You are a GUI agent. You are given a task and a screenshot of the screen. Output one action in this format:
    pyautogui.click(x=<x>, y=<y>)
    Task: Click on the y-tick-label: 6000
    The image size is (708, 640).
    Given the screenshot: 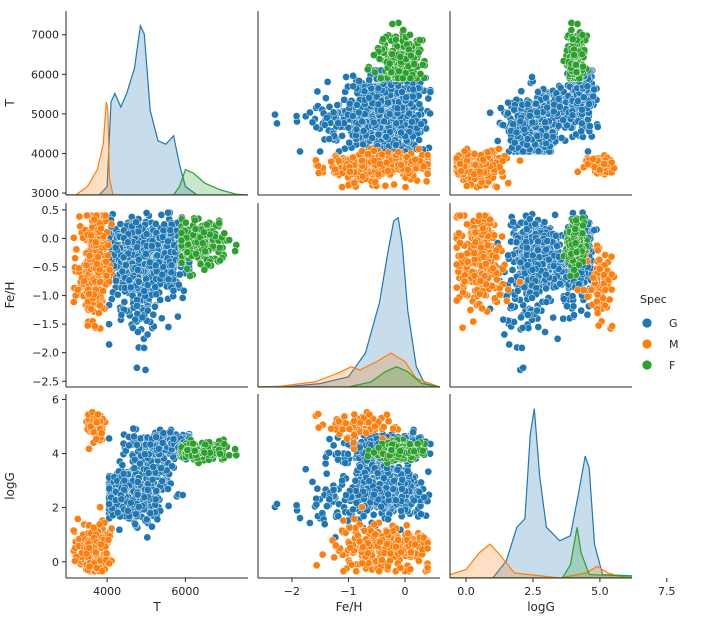 What is the action you would take?
    pyautogui.click(x=45, y=74)
    